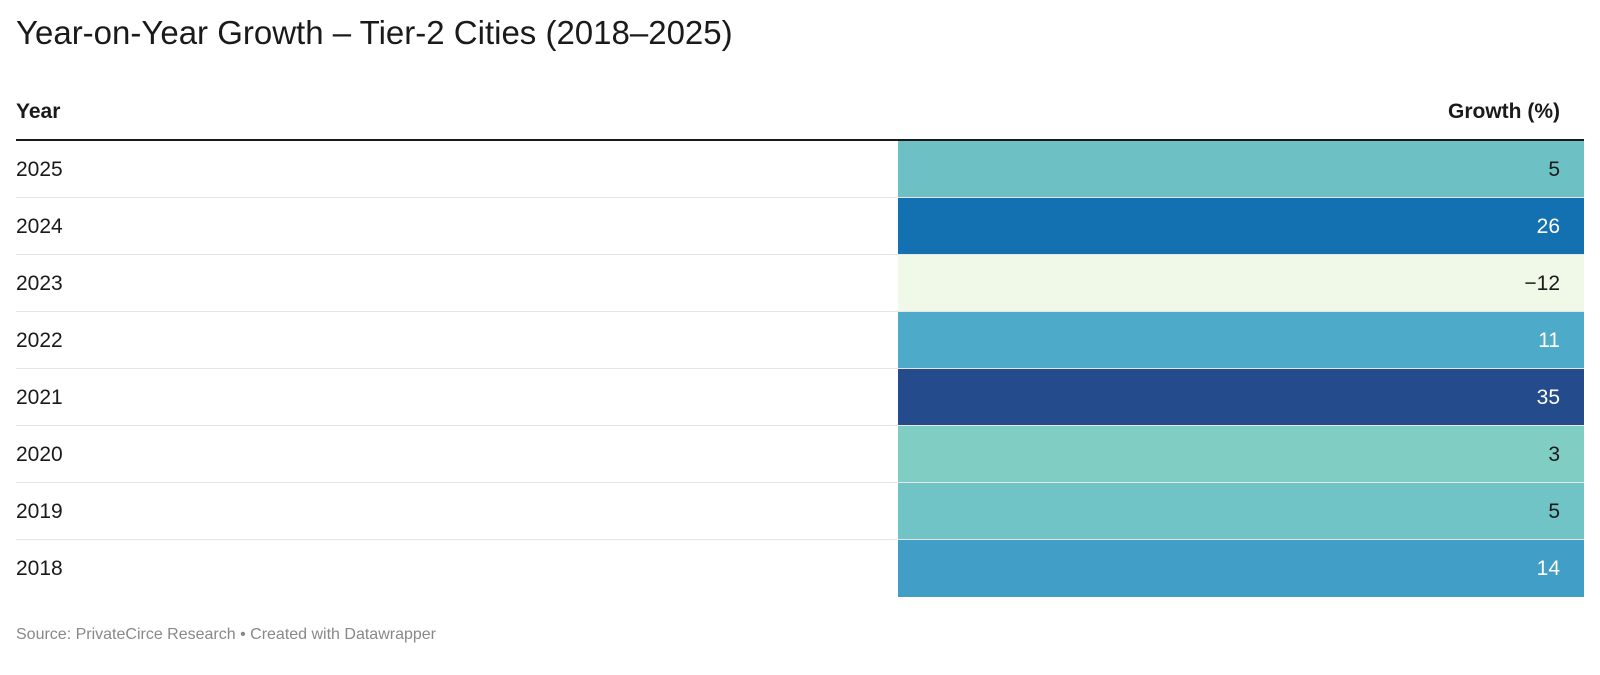 The image size is (1600, 675). What do you see at coordinates (1241, 283) in the screenshot?
I see `growth-cell: −12` at bounding box center [1241, 283].